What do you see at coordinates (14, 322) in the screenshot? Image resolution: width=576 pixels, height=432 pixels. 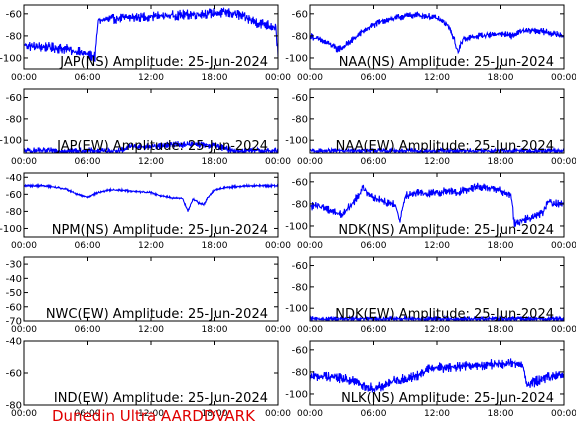 I see `y-tick-label: -70` at bounding box center [14, 322].